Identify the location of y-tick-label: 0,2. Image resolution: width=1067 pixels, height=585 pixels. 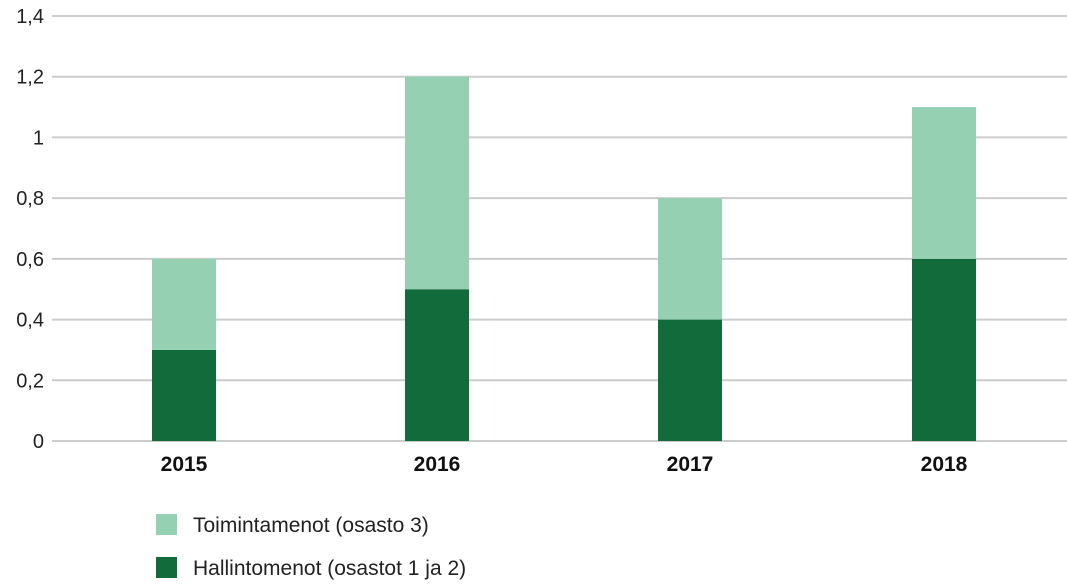
(30, 381).